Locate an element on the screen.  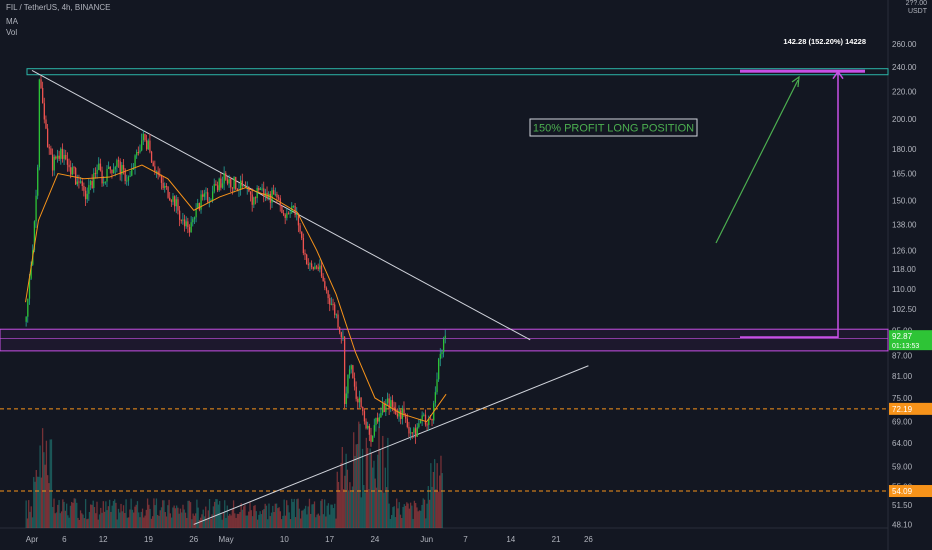
symbol-title: FIL / TetherUS, 4h, BINANCE is located at coordinates (58, 7).